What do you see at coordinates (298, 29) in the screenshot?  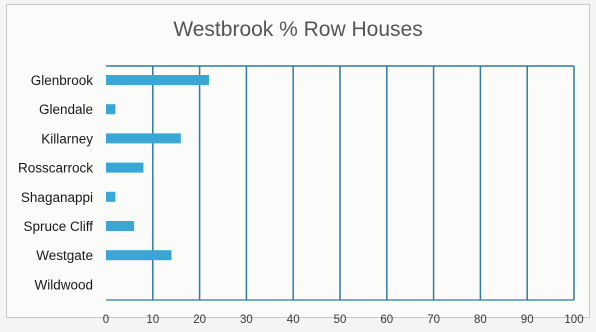 I see `chart-title: Westbrook % Row Houses` at bounding box center [298, 29].